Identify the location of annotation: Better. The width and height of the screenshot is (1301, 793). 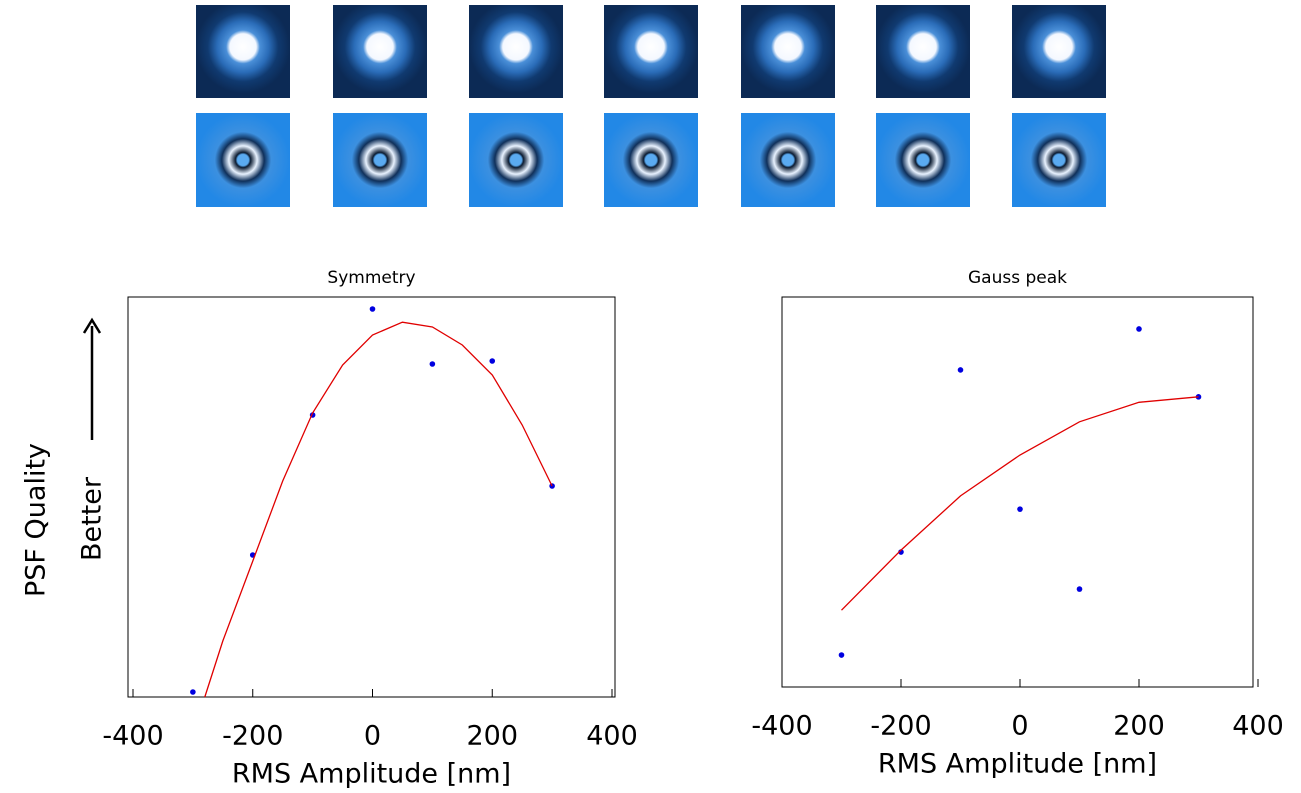
(92, 518).